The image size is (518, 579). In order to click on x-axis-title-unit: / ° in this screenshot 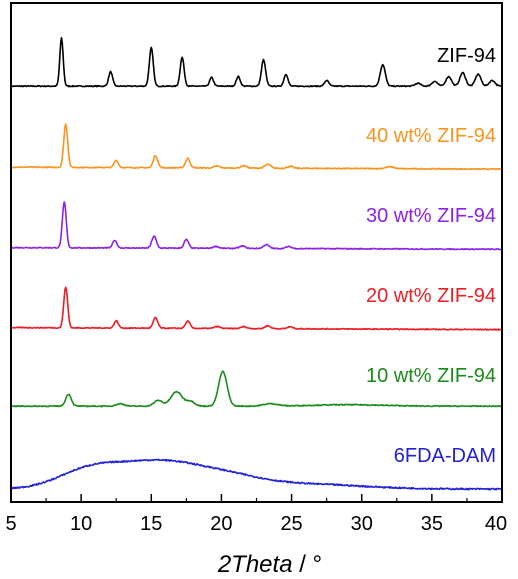, I will do `click(308, 564)`.